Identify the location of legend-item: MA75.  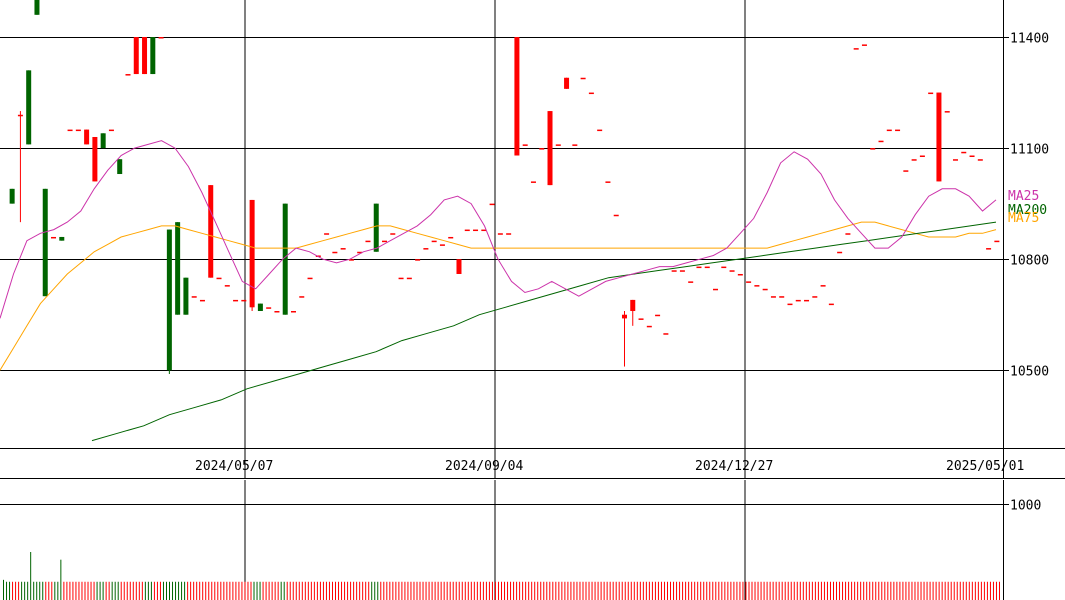
(1023, 218).